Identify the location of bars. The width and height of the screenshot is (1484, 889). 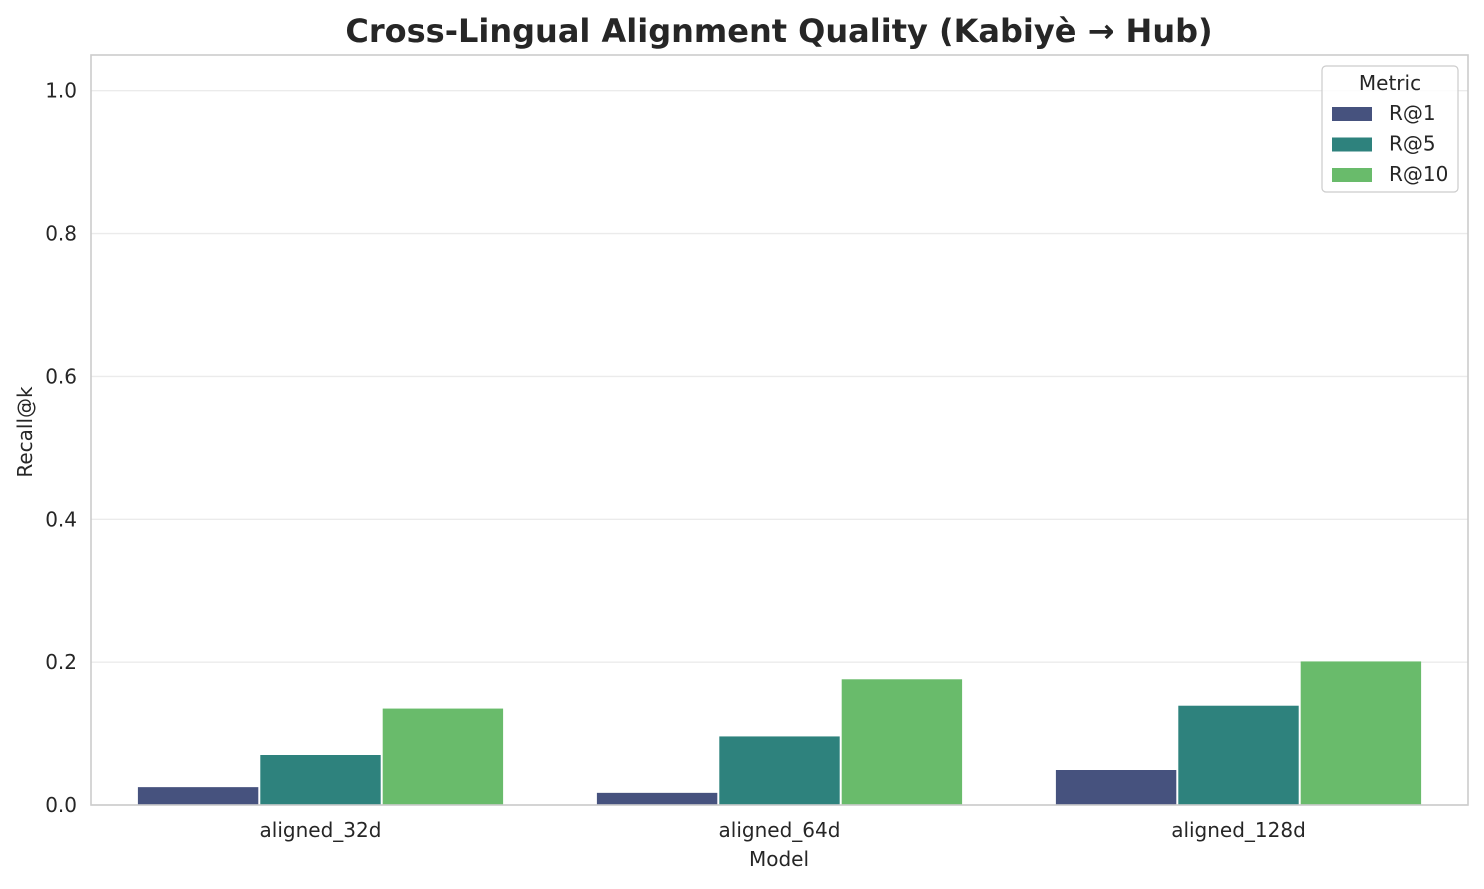
(779, 733).